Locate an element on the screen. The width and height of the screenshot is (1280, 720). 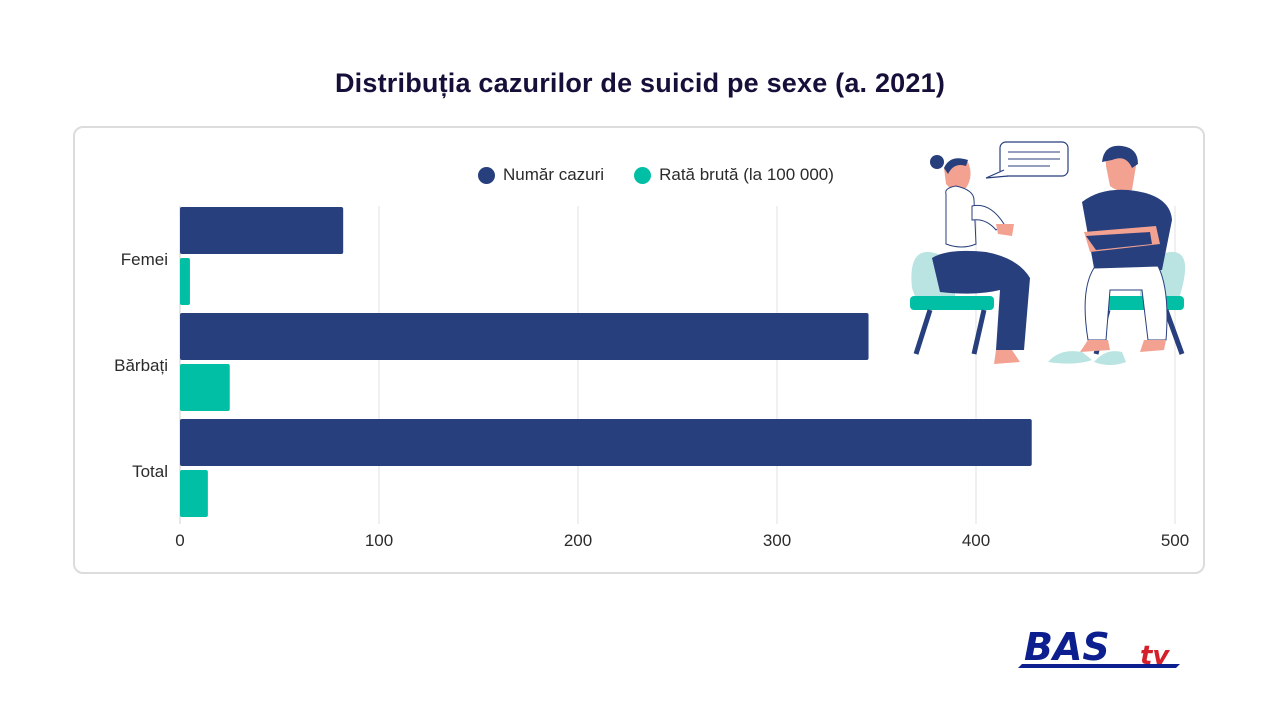
bar-femei-rate is located at coordinates (185, 281).